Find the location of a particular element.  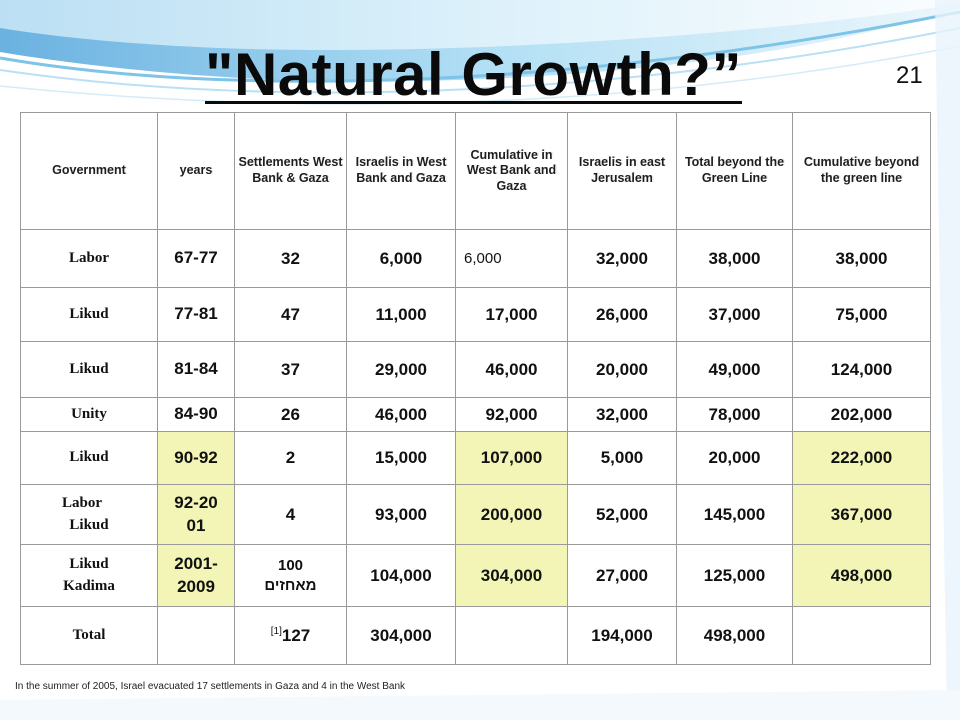

israelis-ej-cell: 26,000 is located at coordinates (622, 314).